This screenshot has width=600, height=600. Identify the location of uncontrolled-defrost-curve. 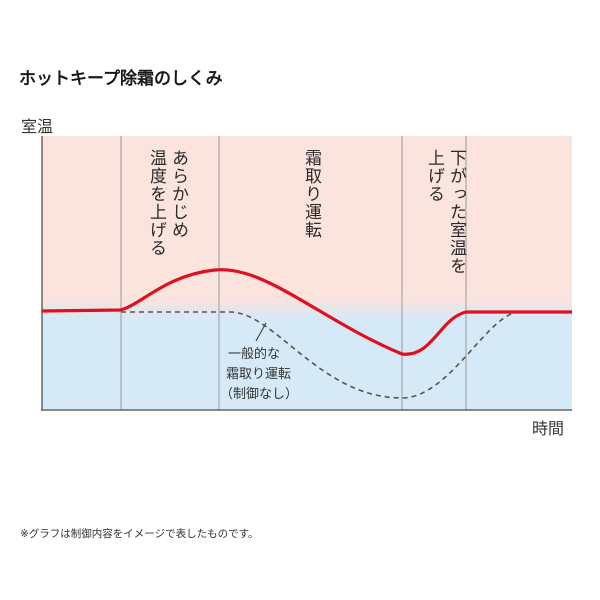
(321, 355).